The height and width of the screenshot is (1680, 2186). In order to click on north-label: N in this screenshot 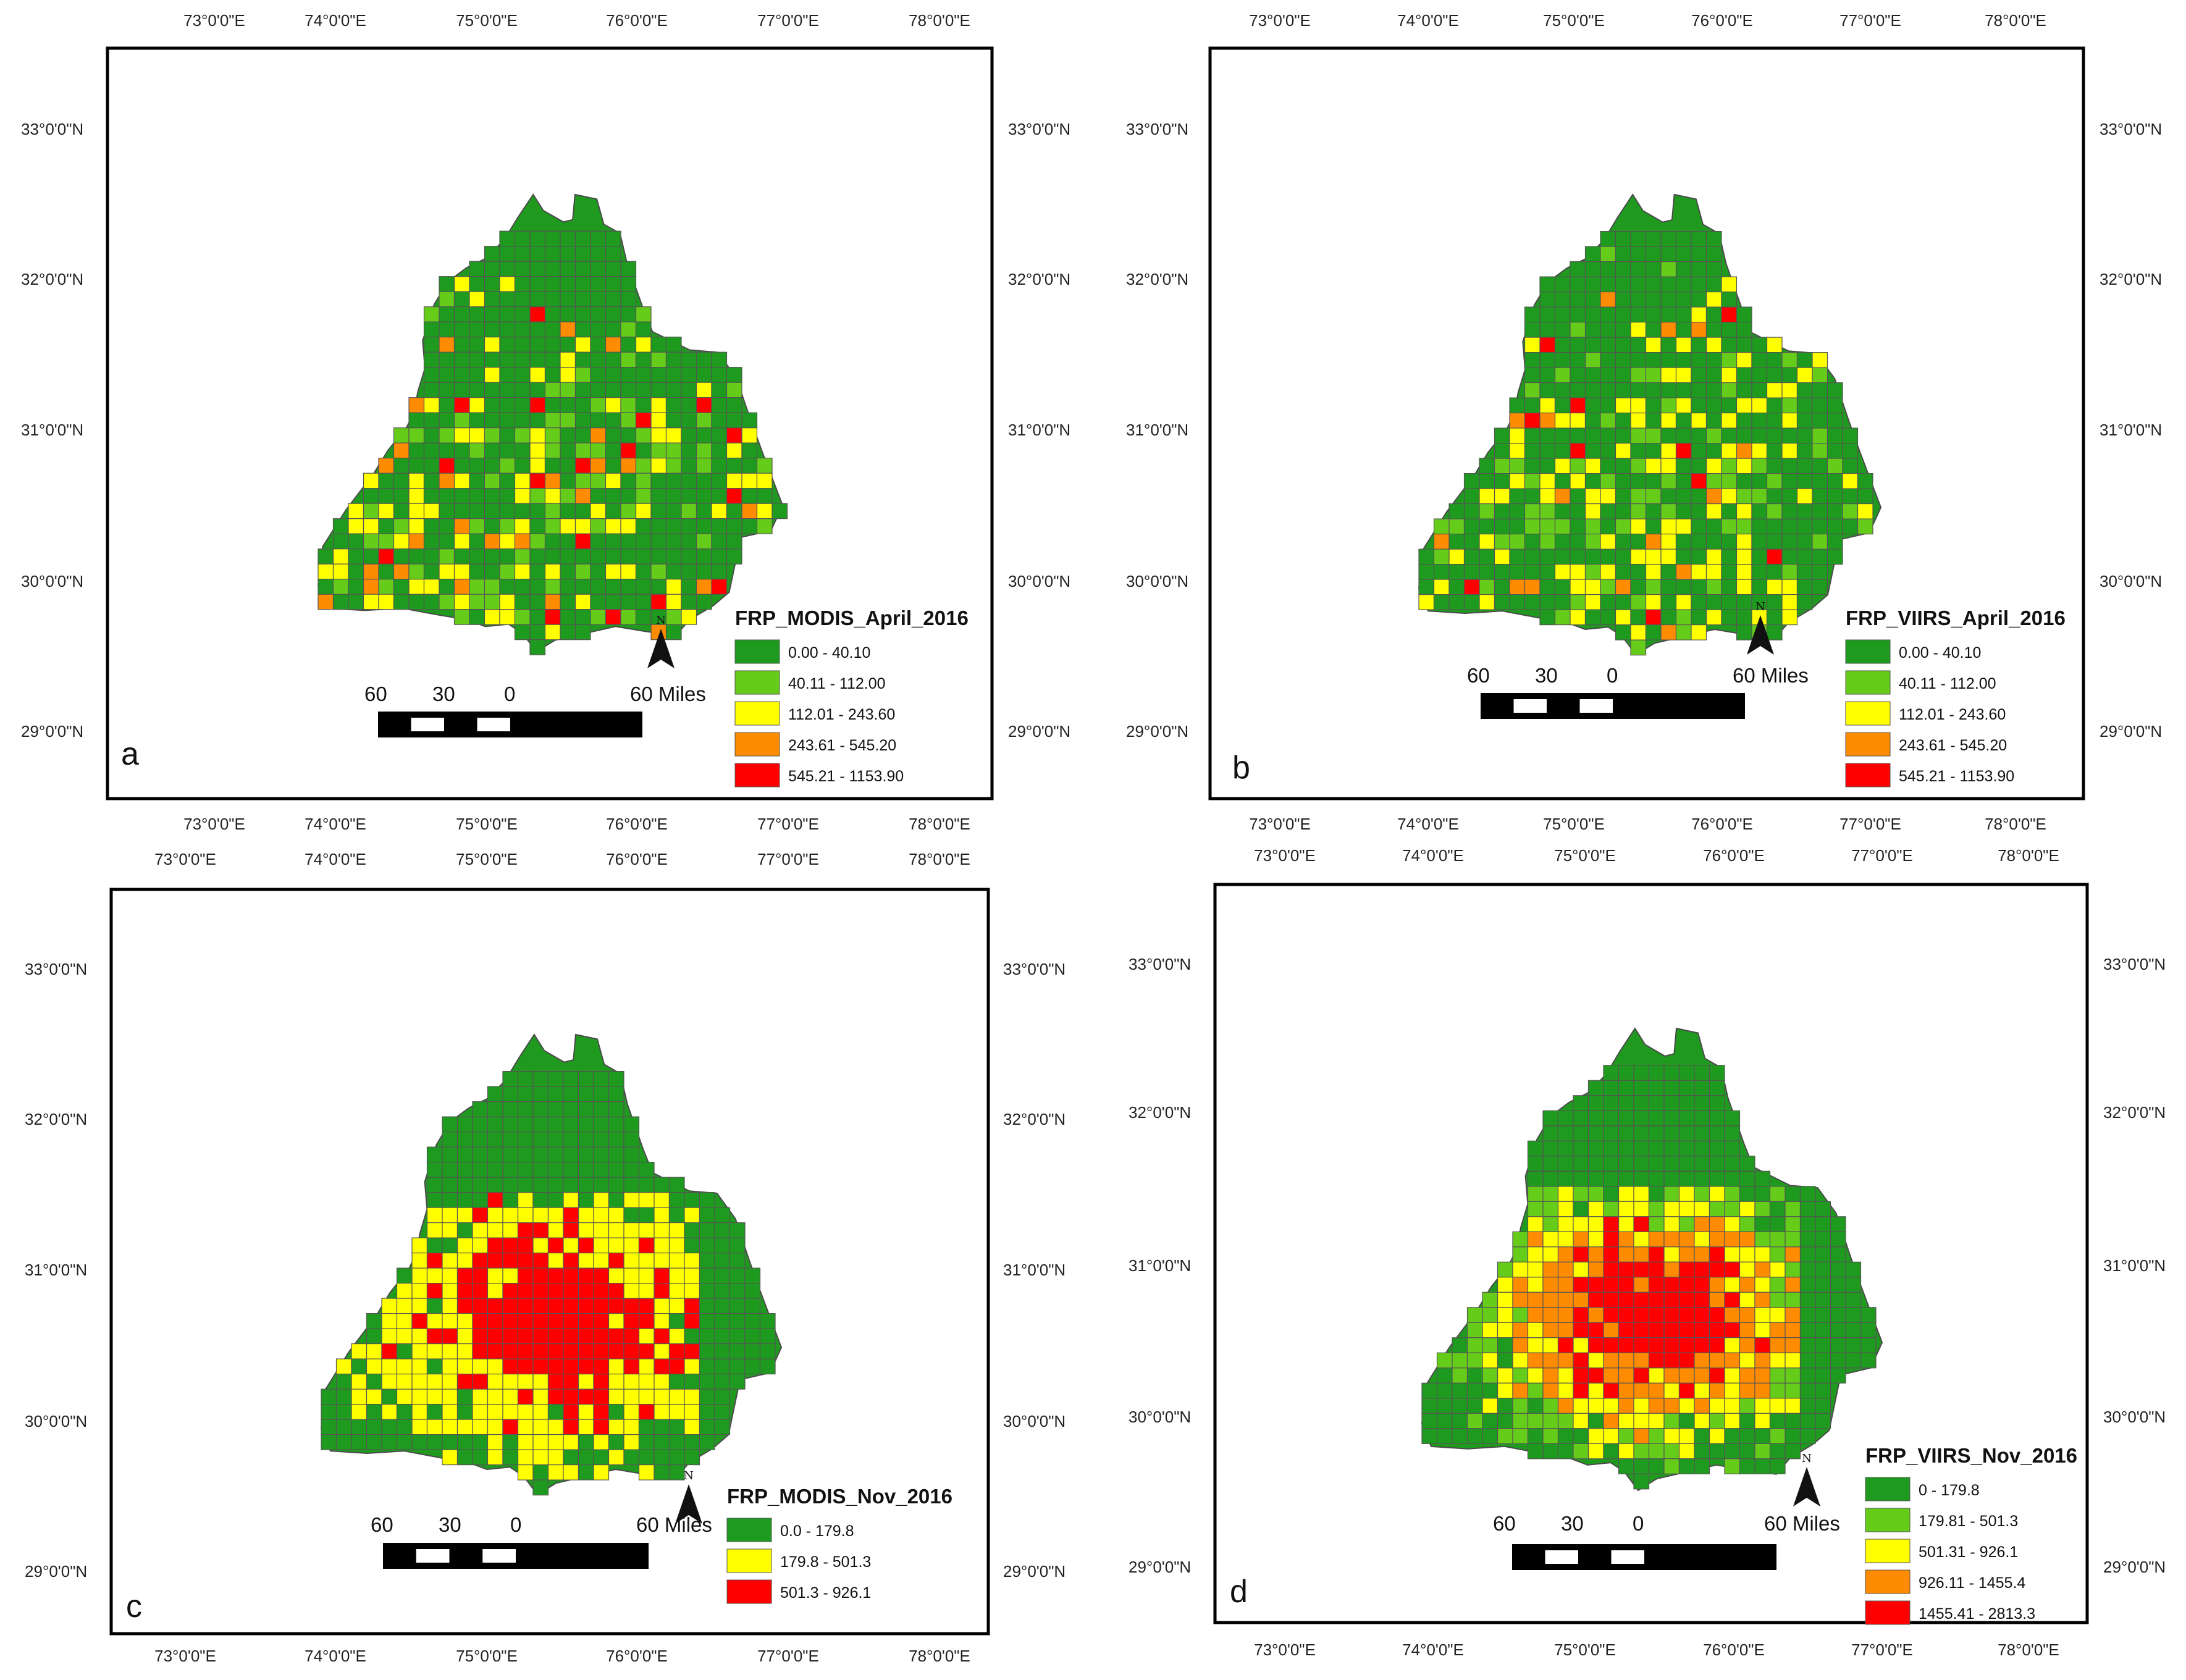, I will do `click(1760, 606)`.